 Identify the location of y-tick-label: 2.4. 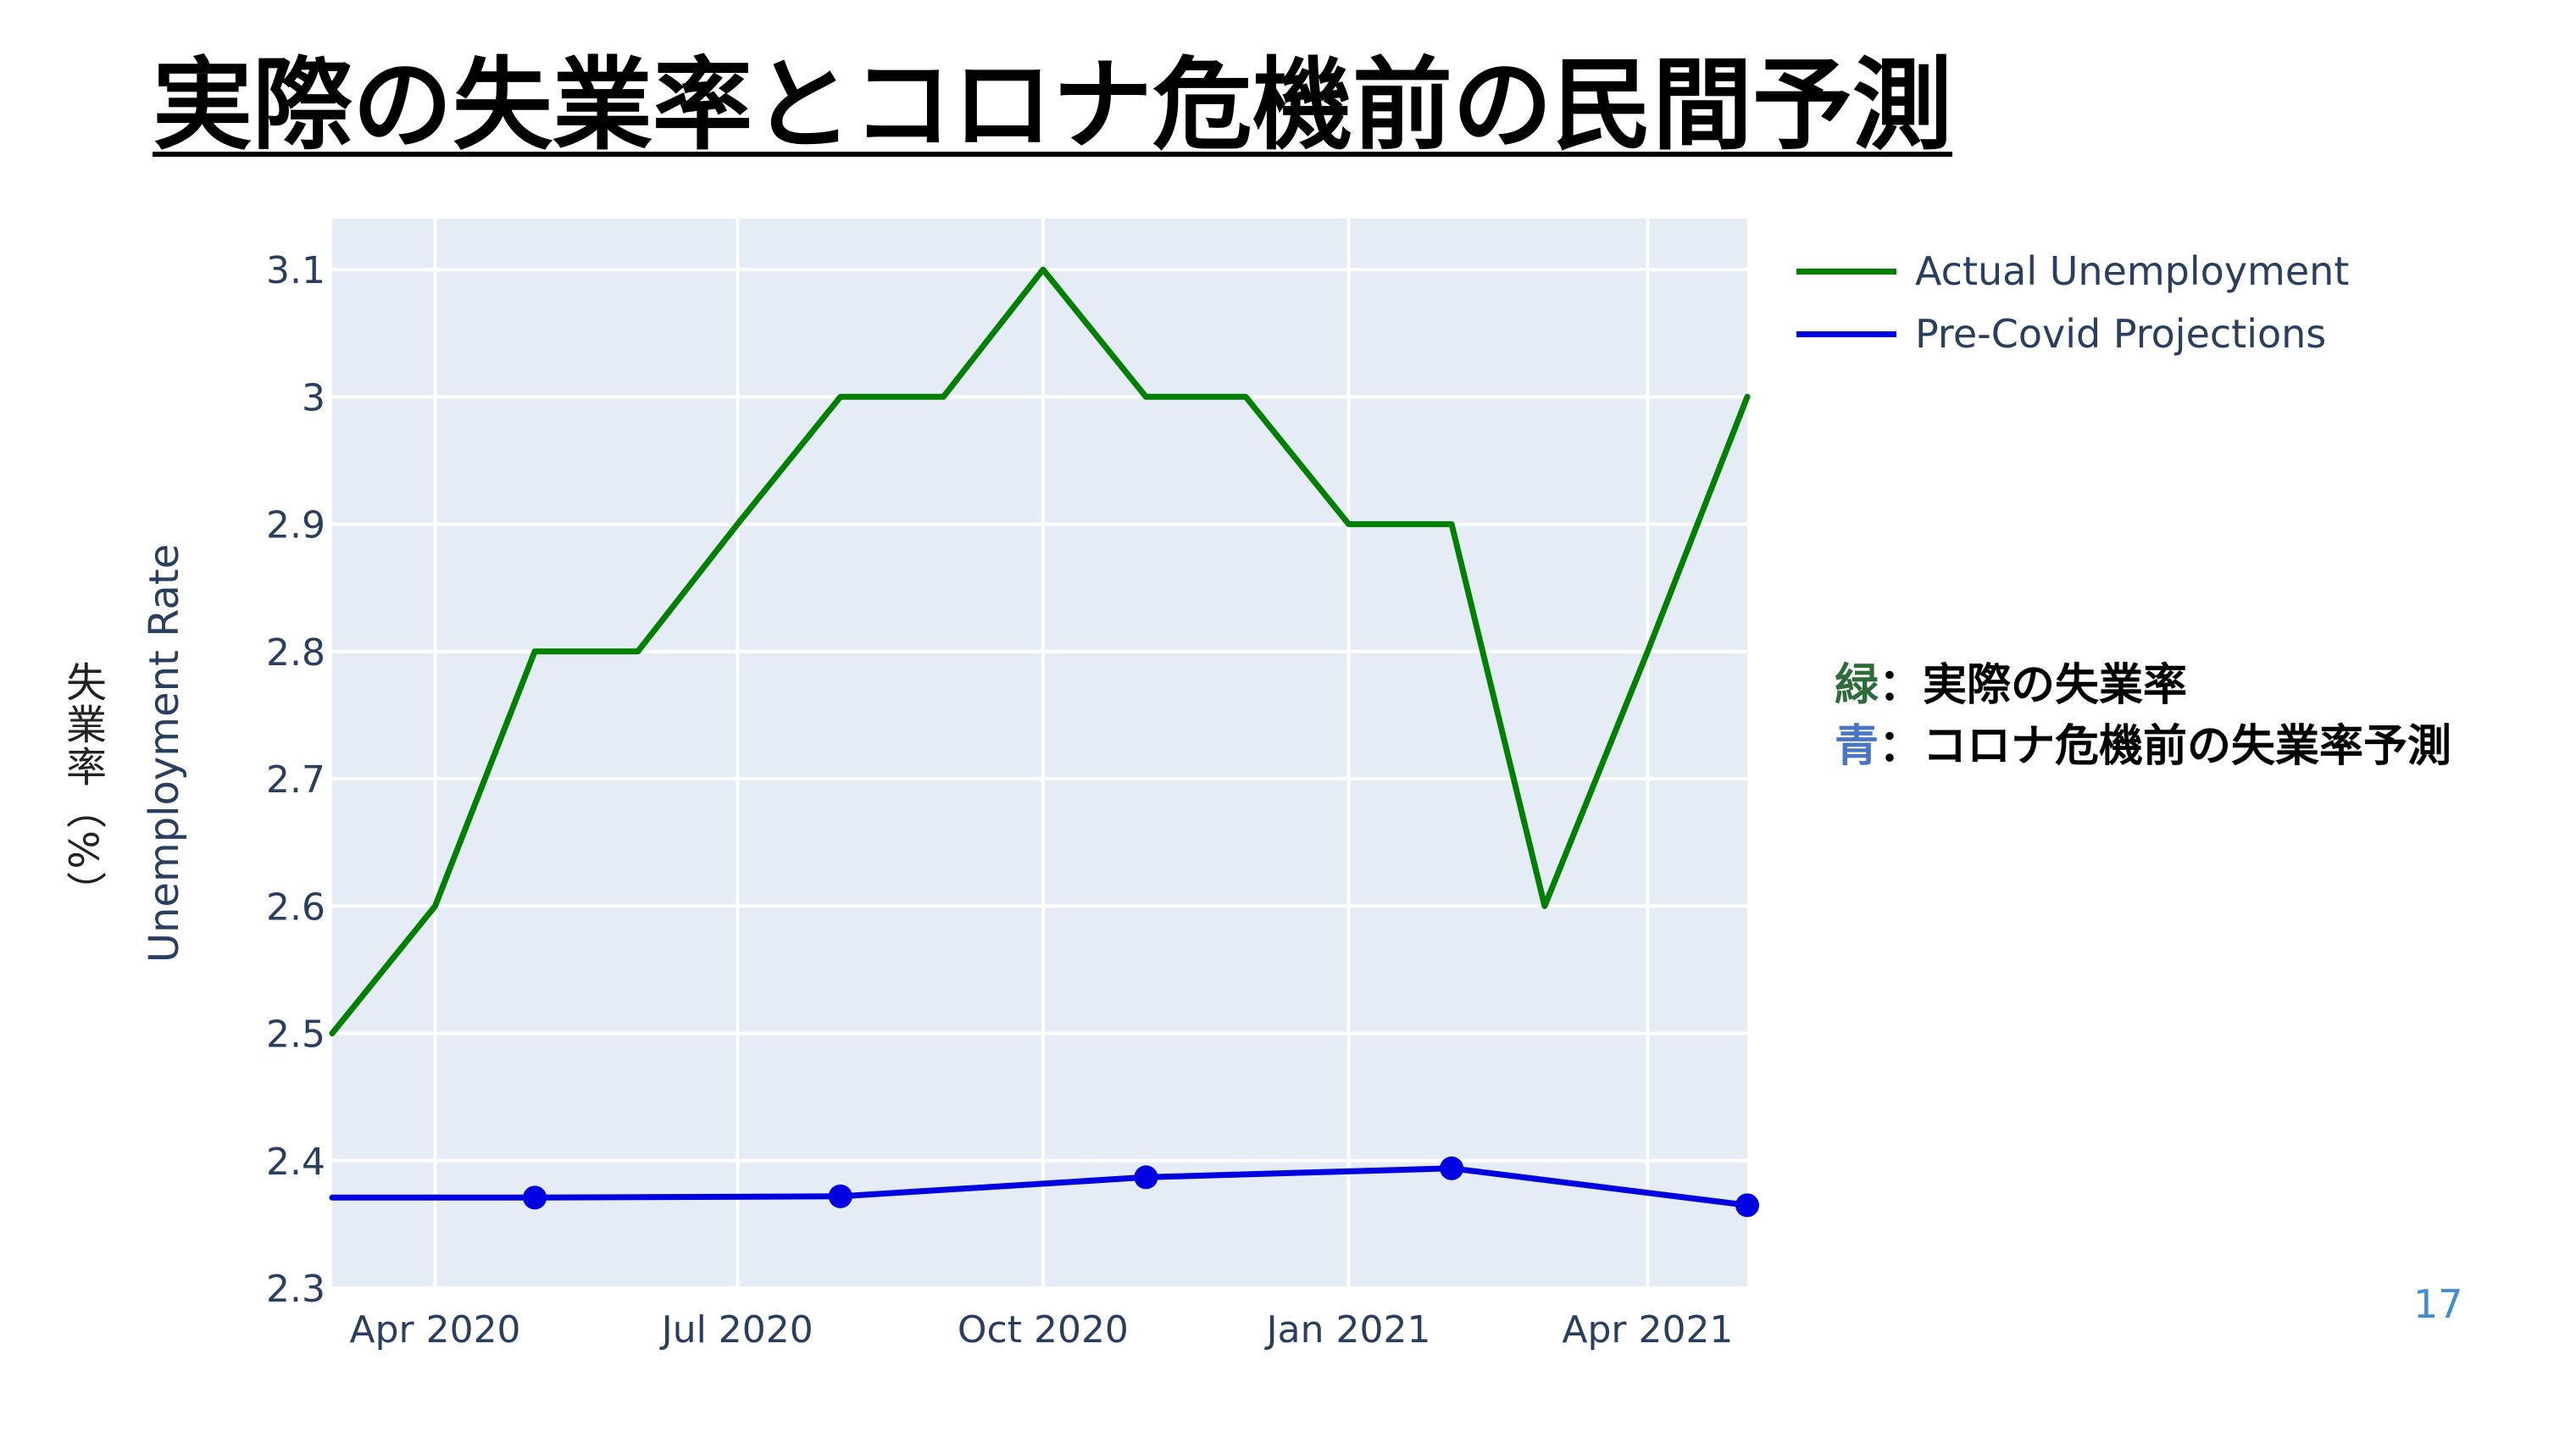
(295, 1162).